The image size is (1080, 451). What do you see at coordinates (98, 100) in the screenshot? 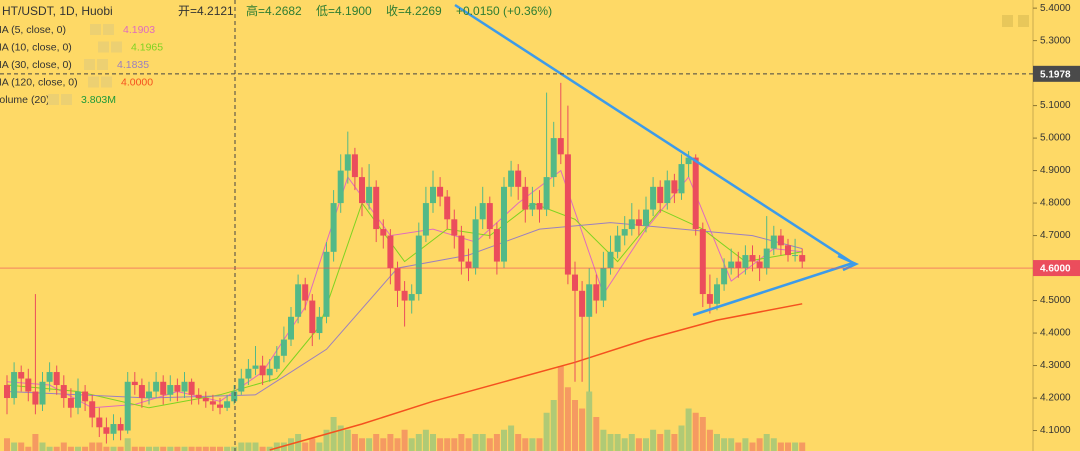
I see `legend-value: 3.803M` at bounding box center [98, 100].